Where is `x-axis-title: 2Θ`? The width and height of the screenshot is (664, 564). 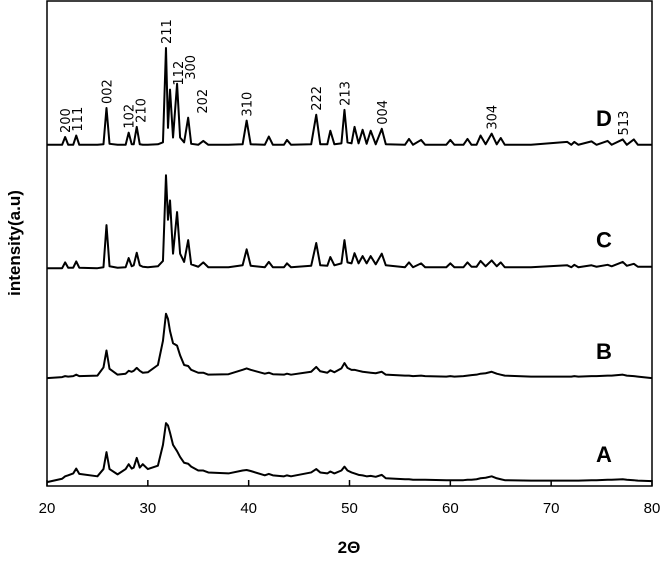
x-axis-title: 2Θ is located at coordinates (349, 547).